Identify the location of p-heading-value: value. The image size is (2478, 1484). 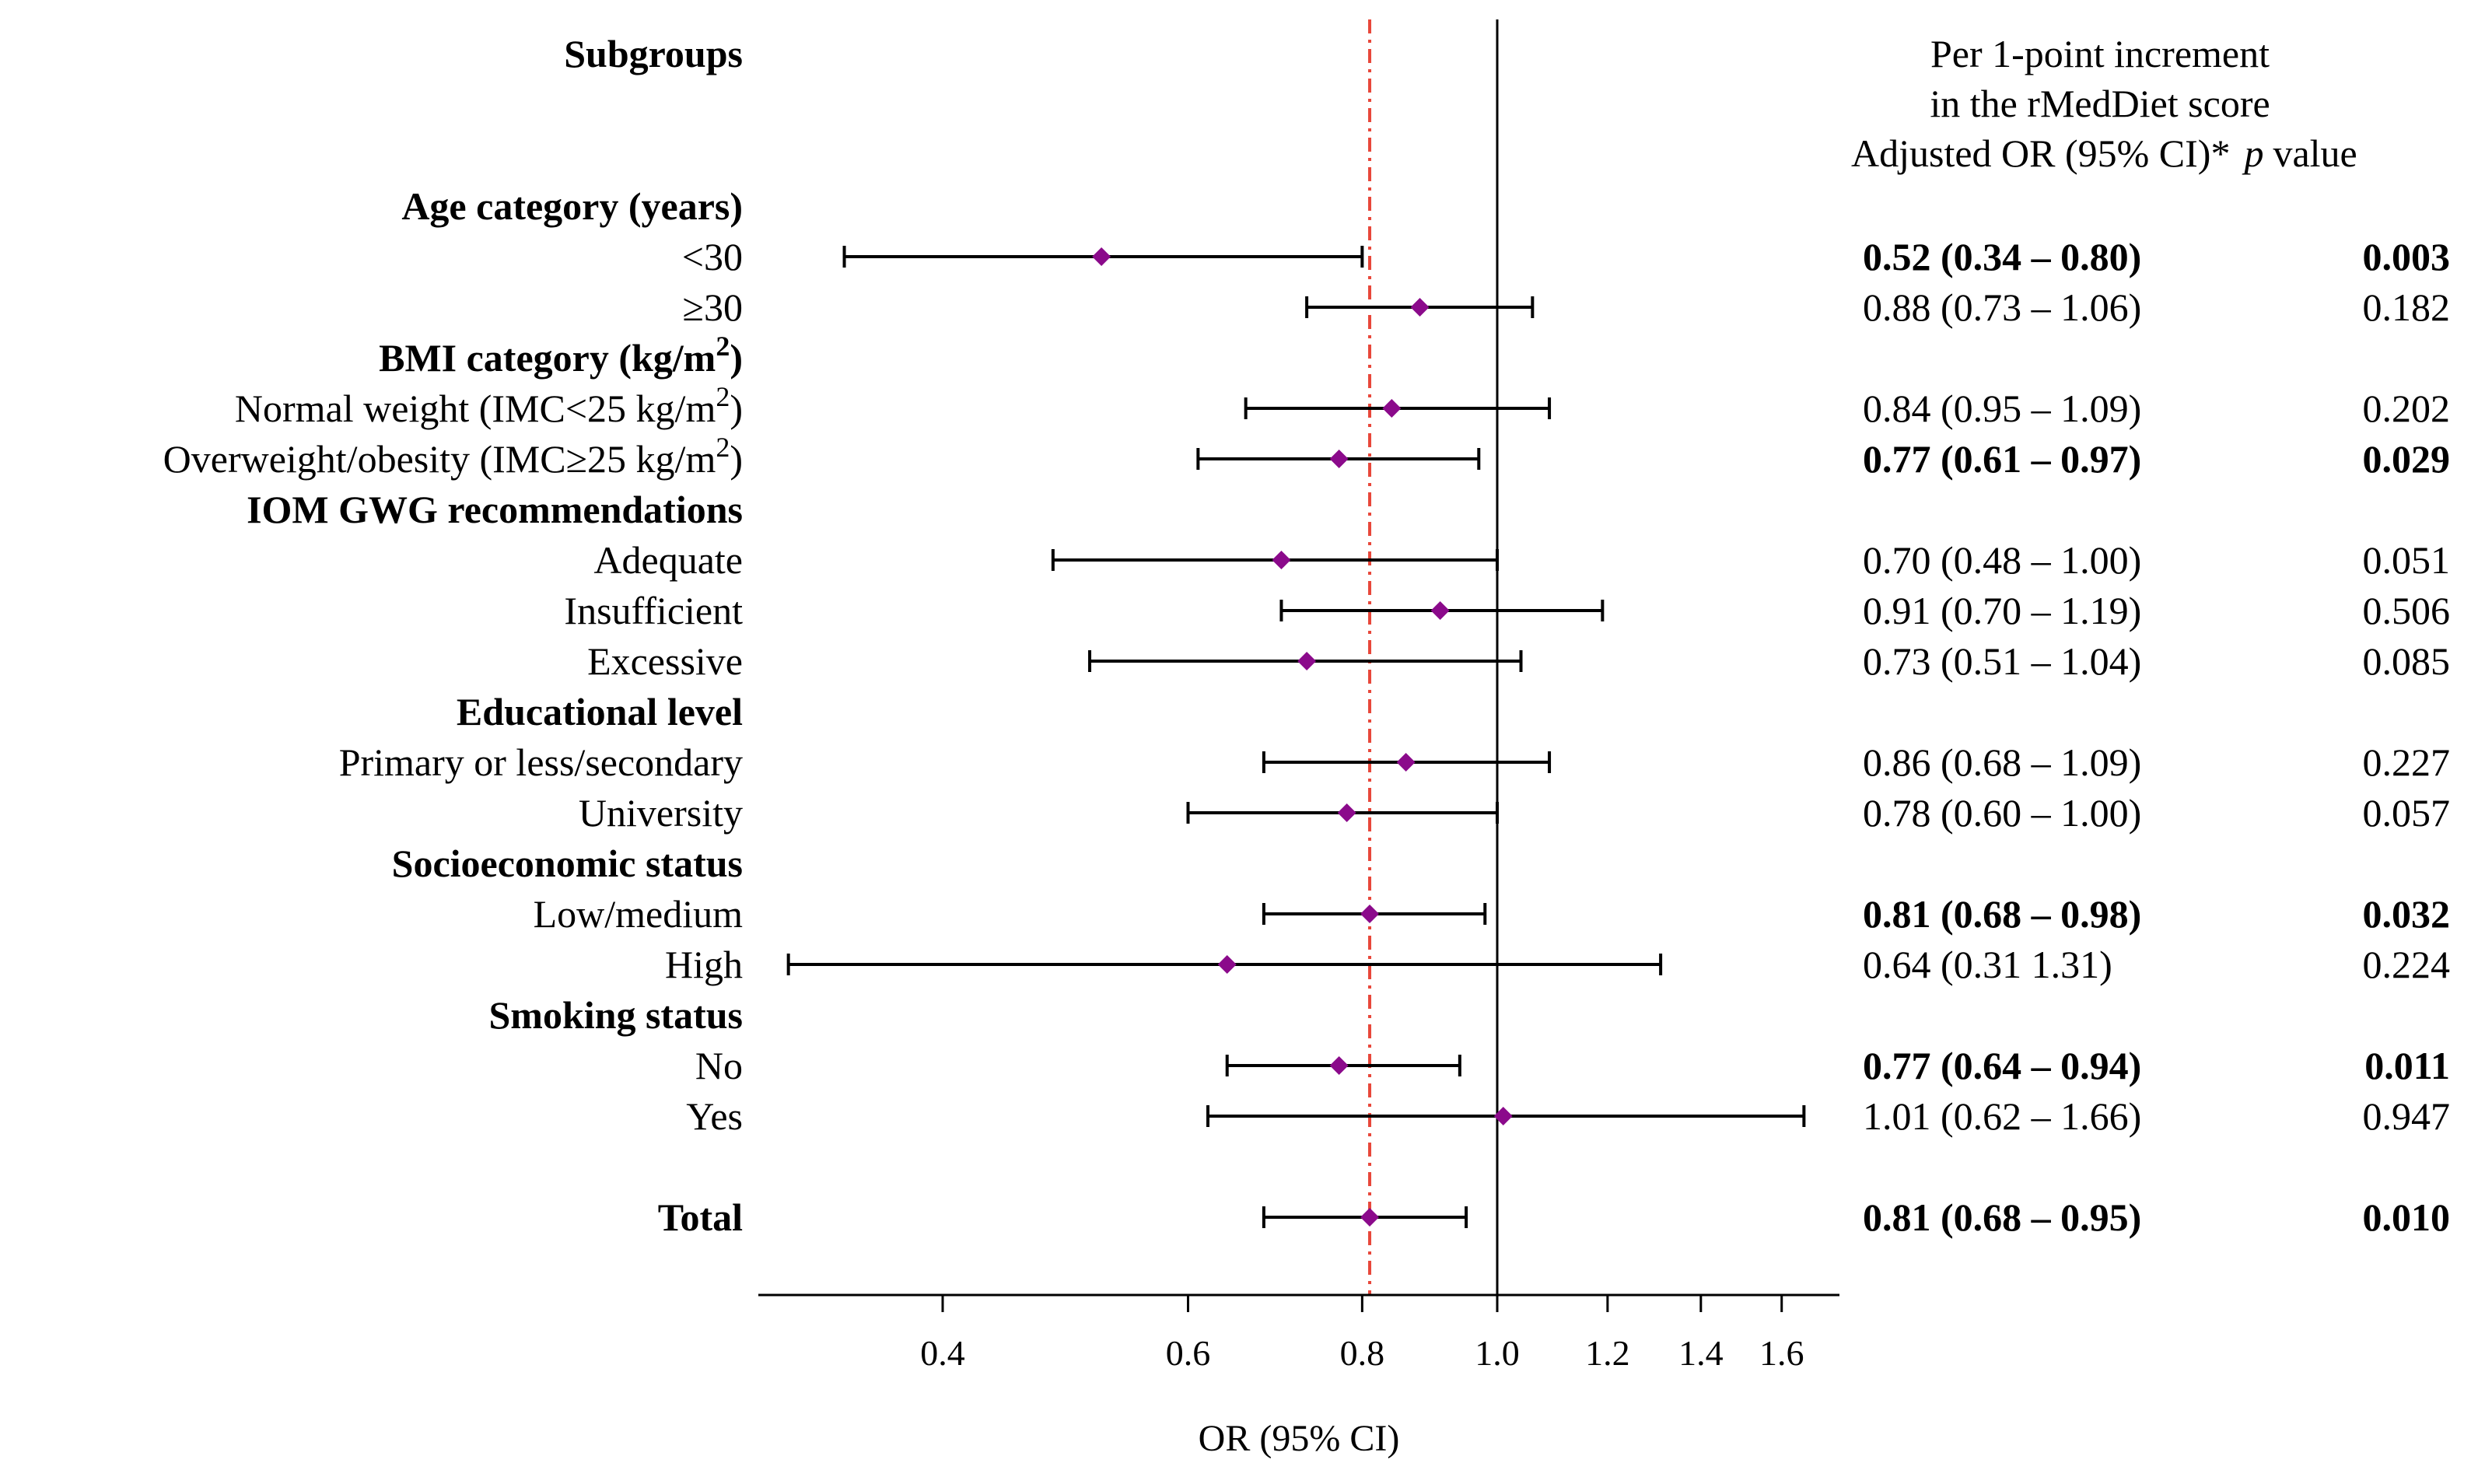
(2315, 153).